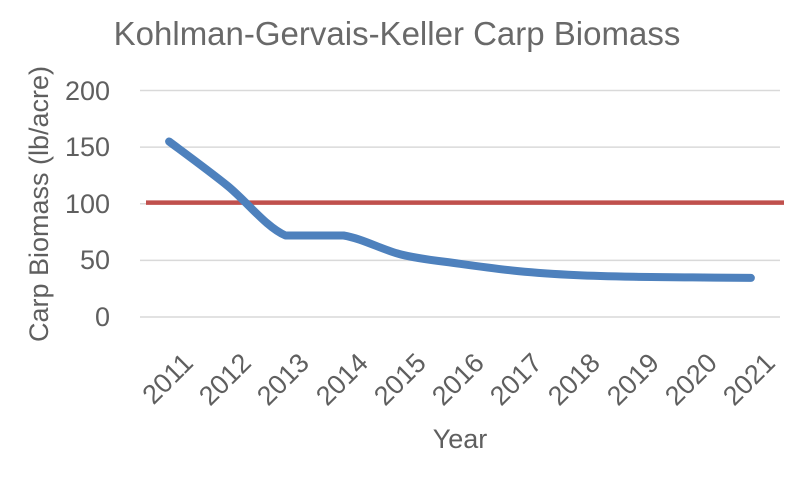 The image size is (794, 481). I want to click on chart-title: Kohlman-Gervais-Keller Carp Biomass, so click(397, 33).